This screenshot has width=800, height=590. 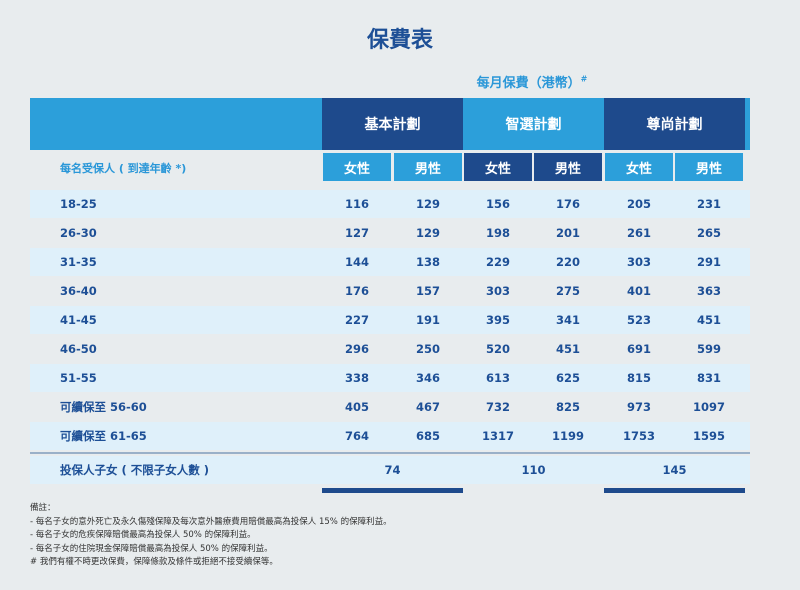 What do you see at coordinates (390, 204) in the screenshot?
I see `table-row: 18-25 116 129 156 176 205 231` at bounding box center [390, 204].